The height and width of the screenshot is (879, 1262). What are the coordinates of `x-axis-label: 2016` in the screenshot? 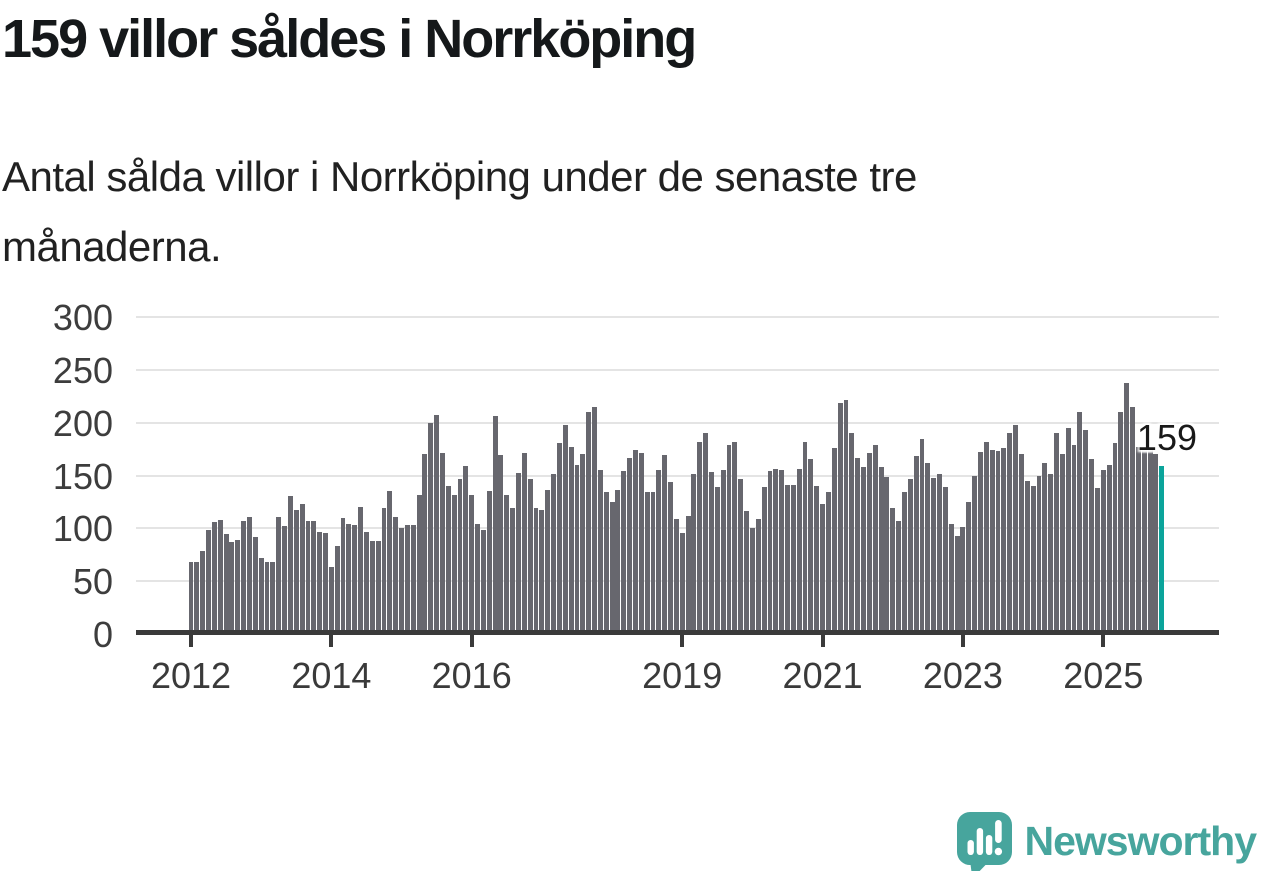 It's located at (471, 675).